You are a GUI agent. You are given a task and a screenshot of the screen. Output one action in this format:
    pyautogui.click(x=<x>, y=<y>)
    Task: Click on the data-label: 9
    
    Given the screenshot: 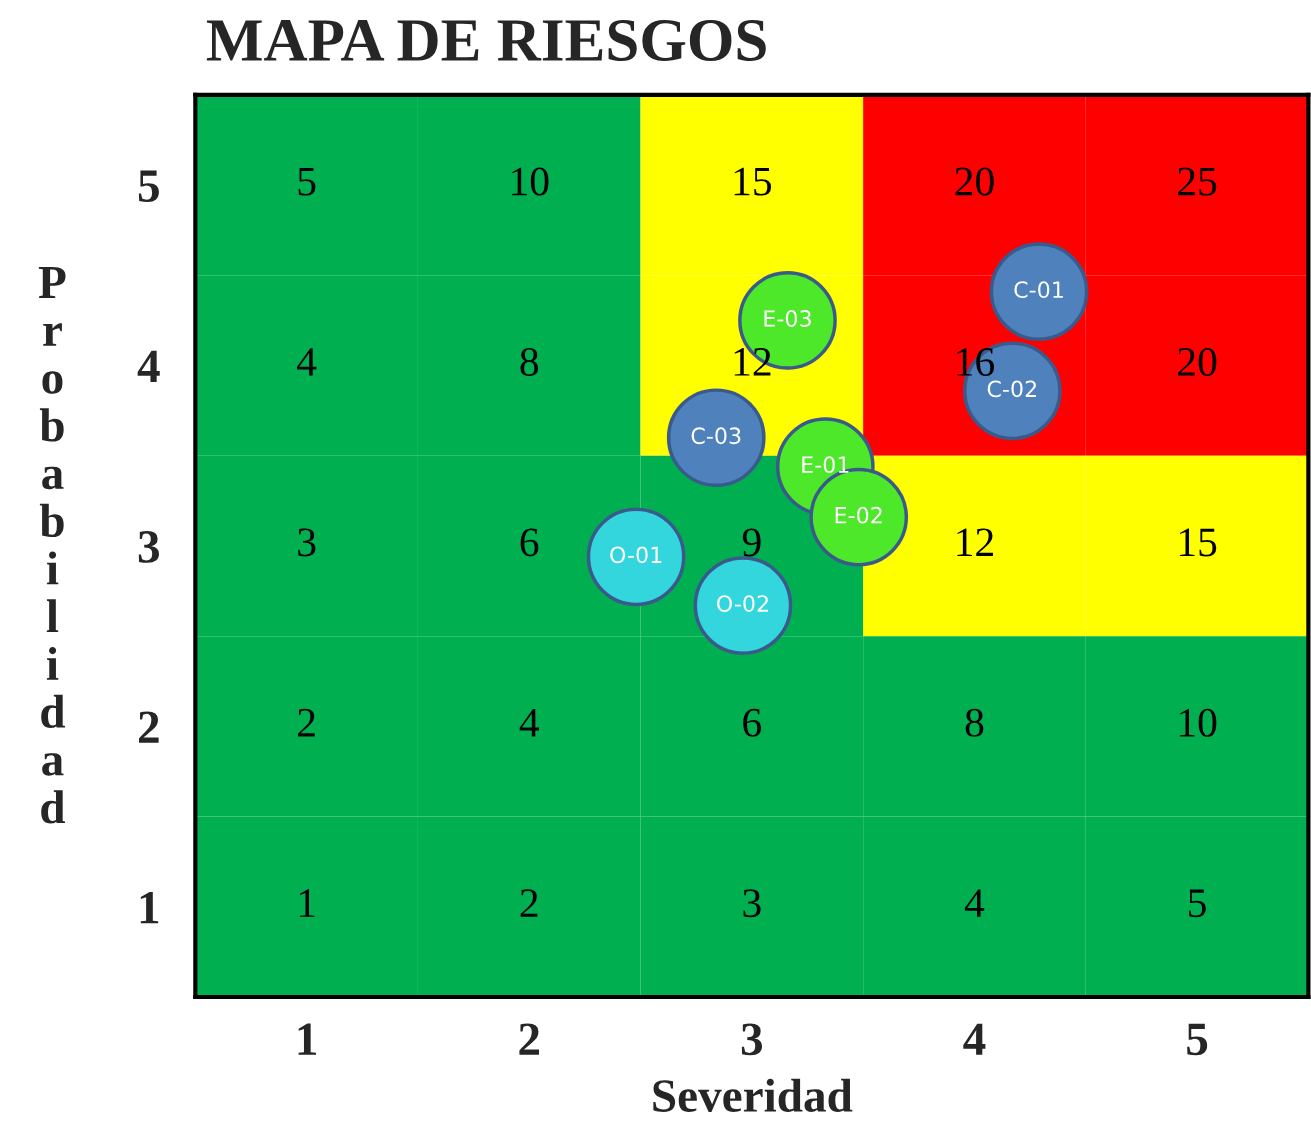 What is the action you would take?
    pyautogui.click(x=751, y=542)
    